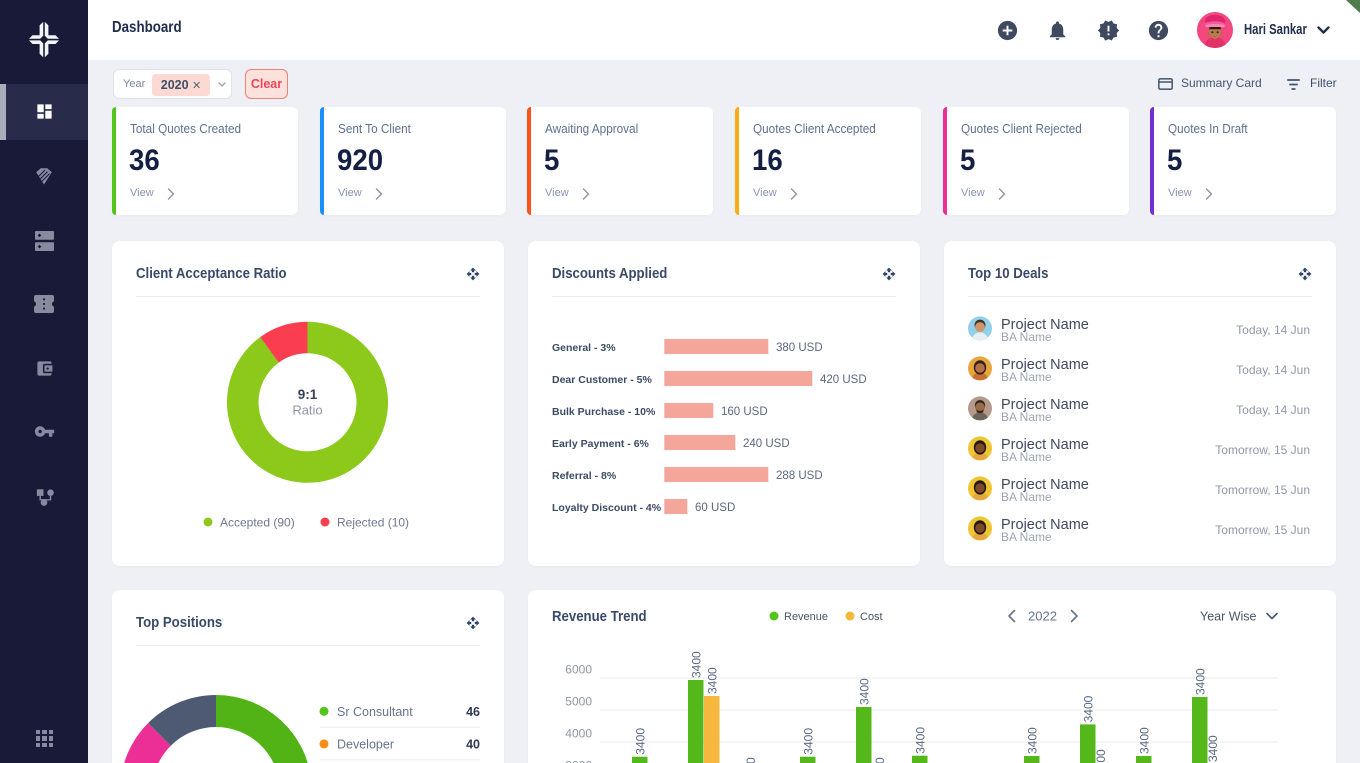 The image size is (1360, 763). Describe the element at coordinates (578, 761) in the screenshot. I see `svg-text: 3000` at that location.